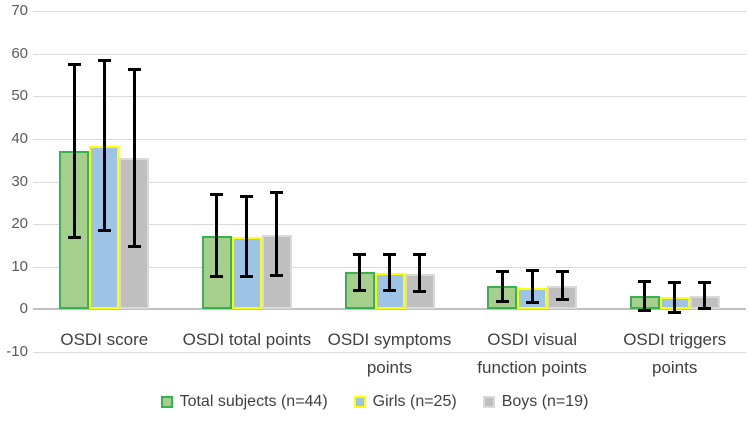 This screenshot has height=427, width=749. Describe the element at coordinates (19, 181) in the screenshot. I see `y-axis-tick-label: 30` at that location.